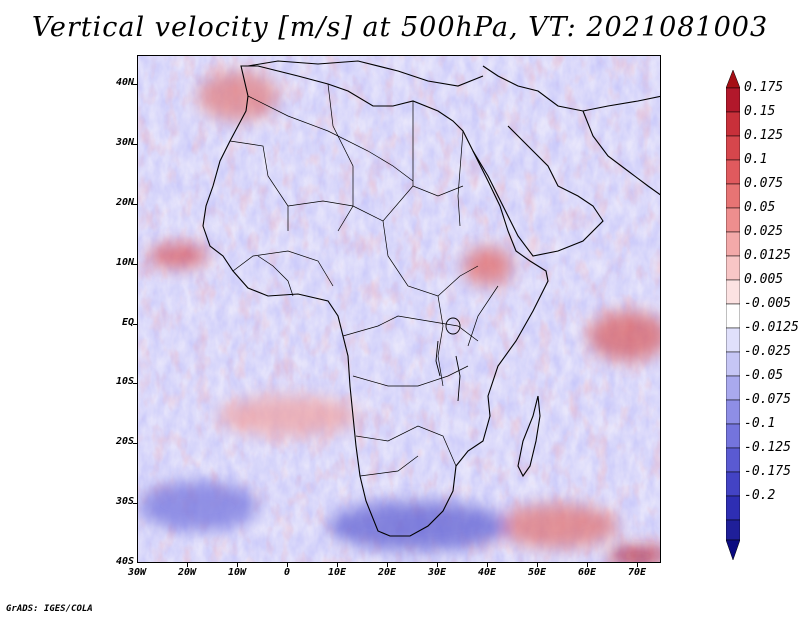 This screenshot has height=618, width=800. I want to click on colorbar-level-label: -0.0125, so click(771, 327).